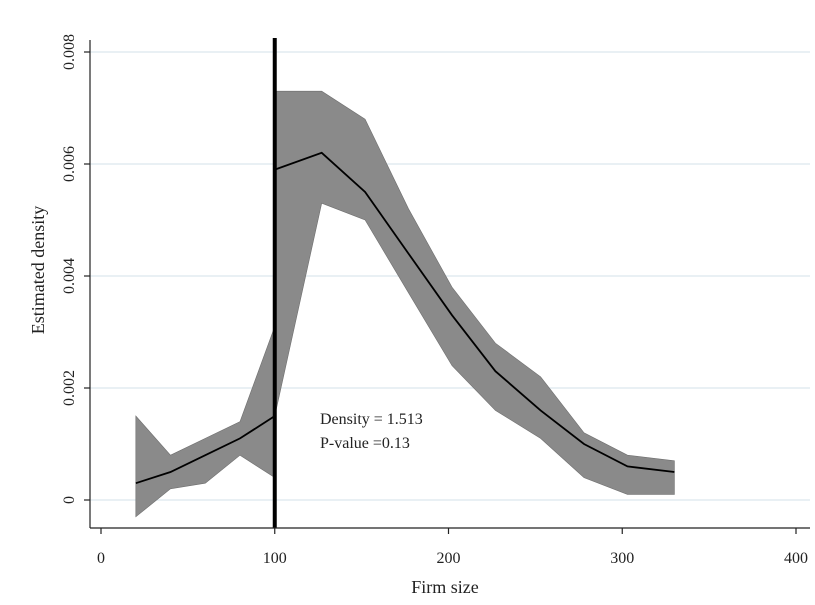 The image size is (815, 605). Describe the element at coordinates (69, 52) in the screenshot. I see `y-tick-label-4: 0.008` at that location.